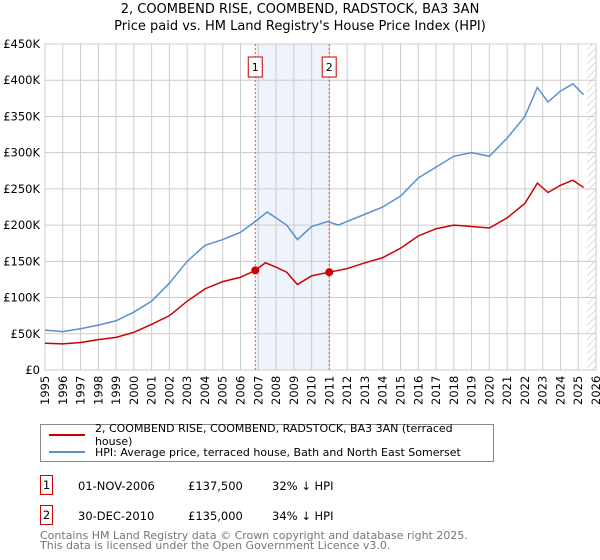 The image size is (600, 560). I want to click on sale-marker-label: 2, so click(329, 67).